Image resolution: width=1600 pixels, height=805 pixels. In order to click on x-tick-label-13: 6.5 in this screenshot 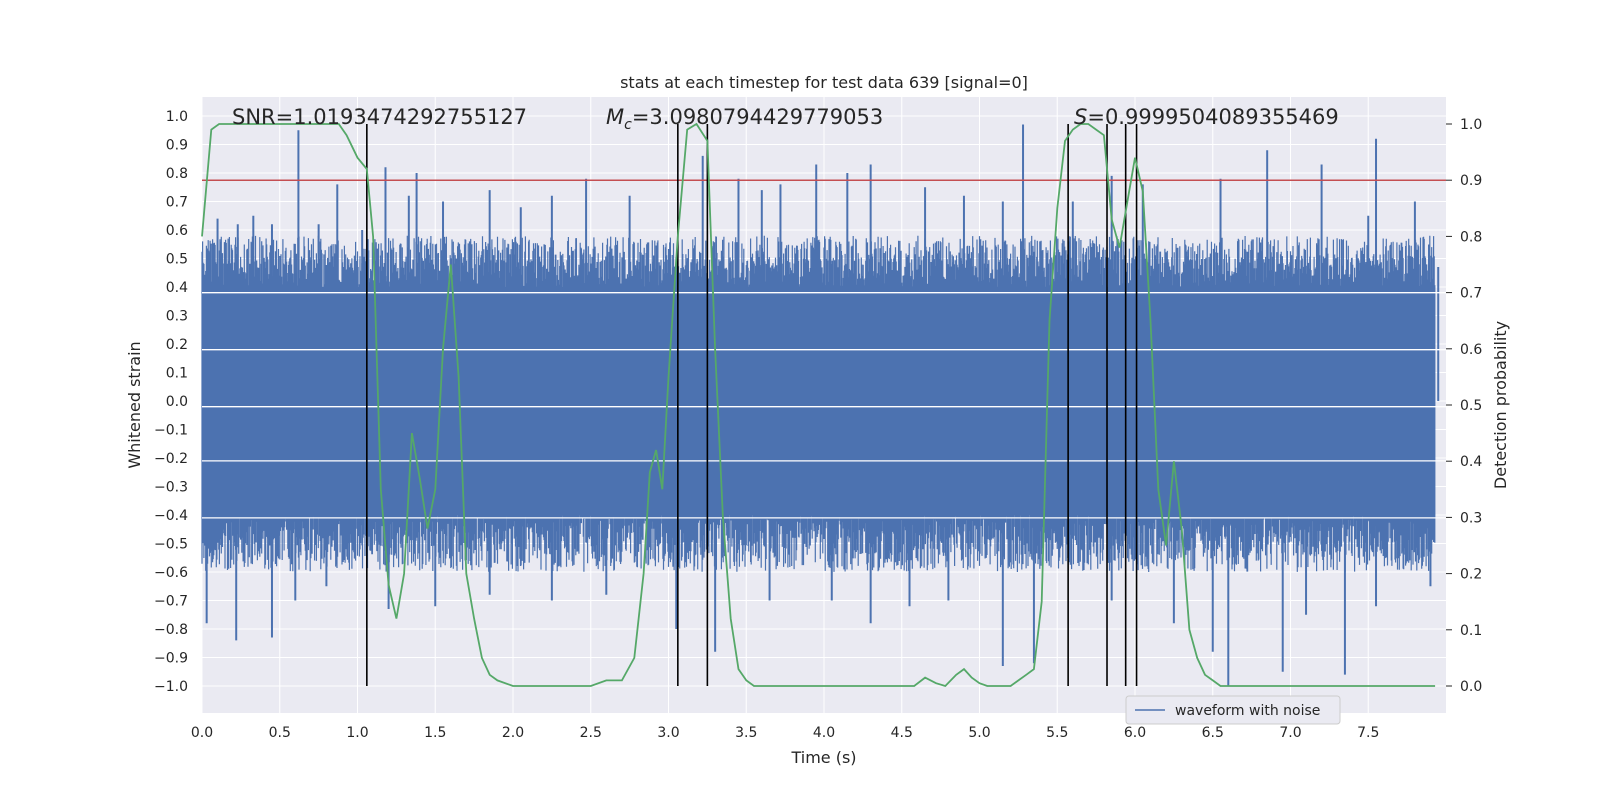, I will do `click(1213, 733)`.